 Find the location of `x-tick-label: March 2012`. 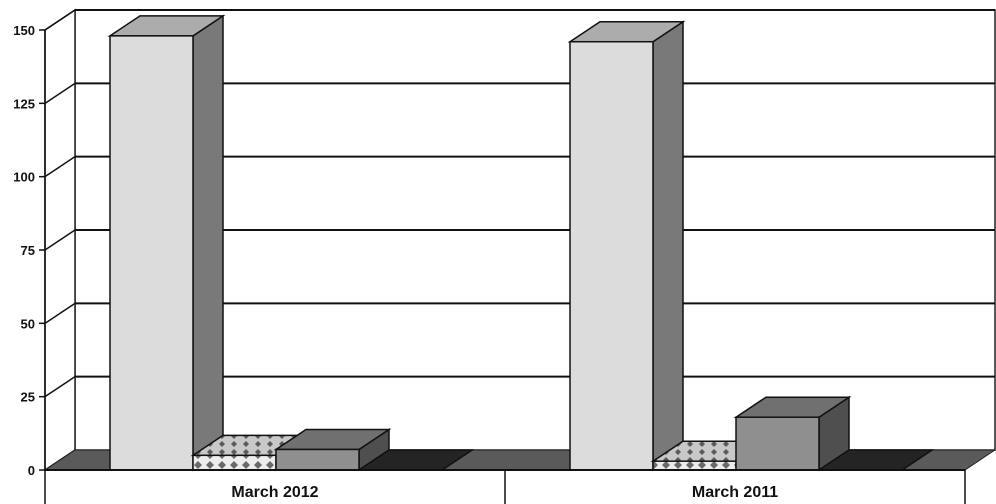

x-tick-label: March 2012 is located at coordinates (274, 492).